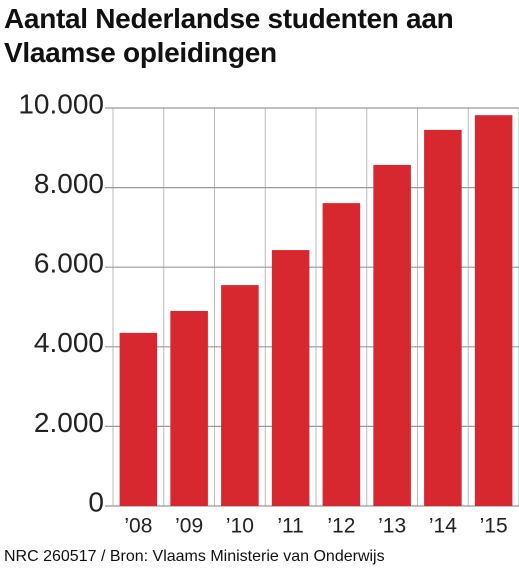 This screenshot has height=578, width=519. I want to click on y-tick-label: 0, so click(96, 501).